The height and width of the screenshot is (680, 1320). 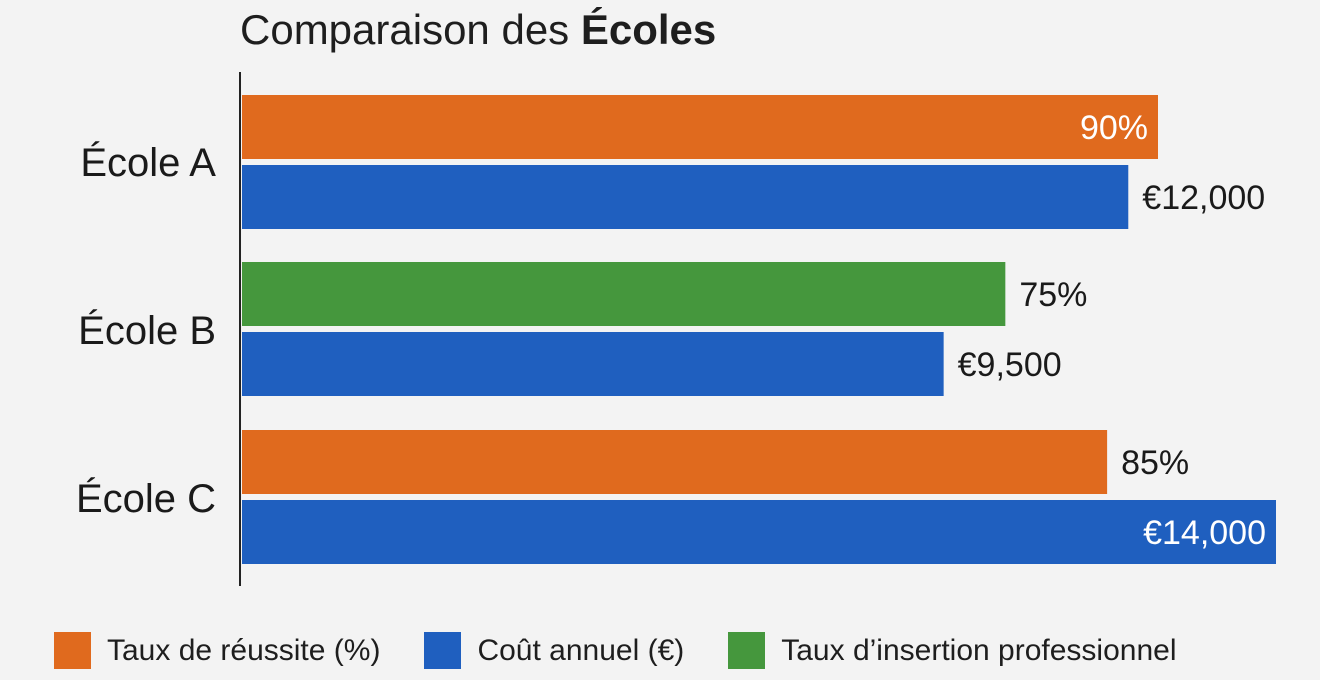 I want to click on data-label-ecole-b-cout: €9,500, so click(x=1010, y=365).